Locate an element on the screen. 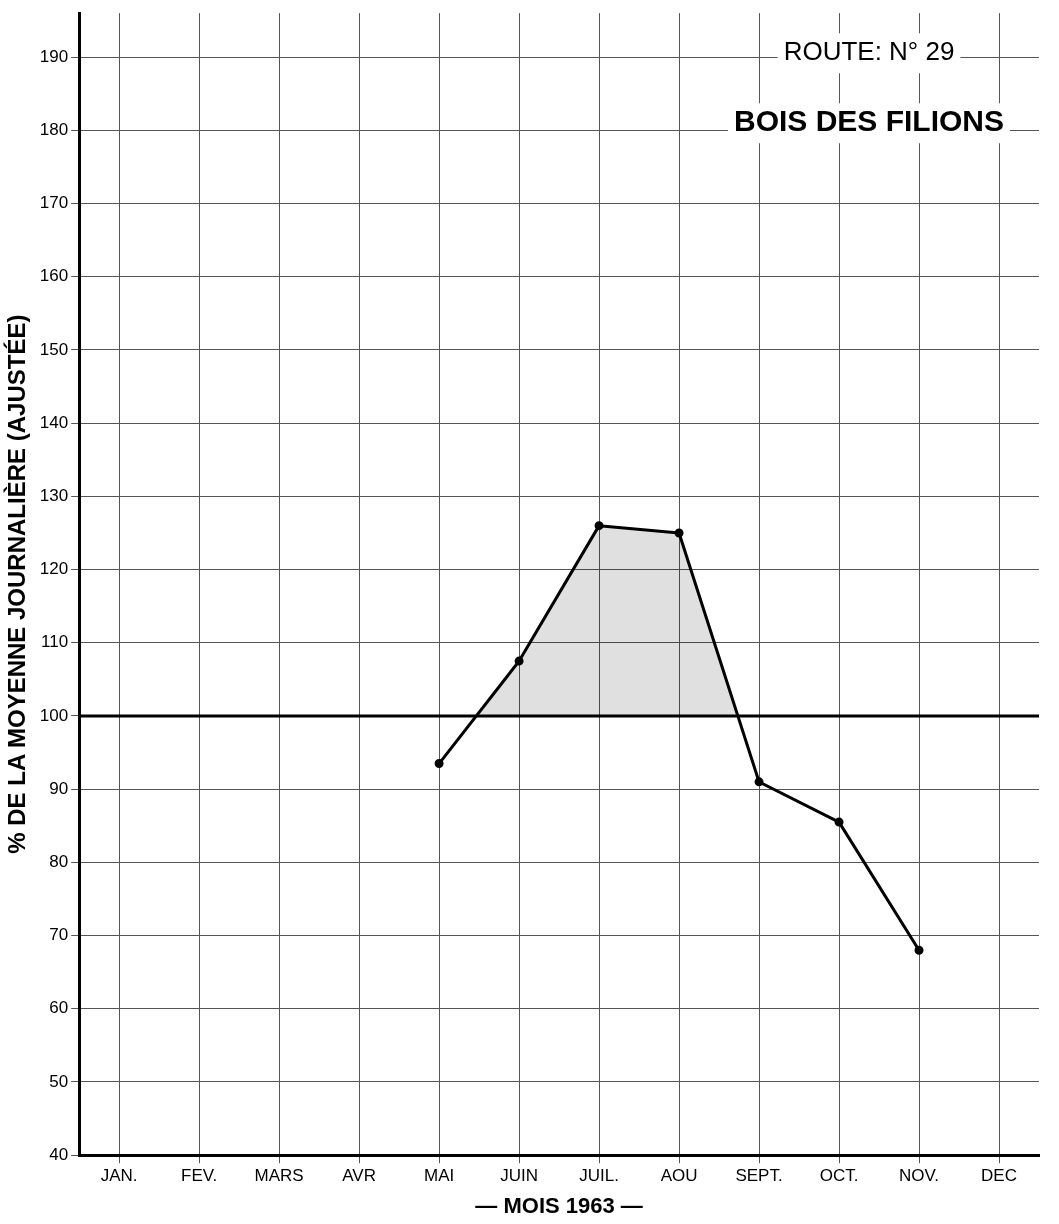 The image size is (1059, 1224). x-axis-title: — MOIS 1963 — is located at coordinates (559, 1205).